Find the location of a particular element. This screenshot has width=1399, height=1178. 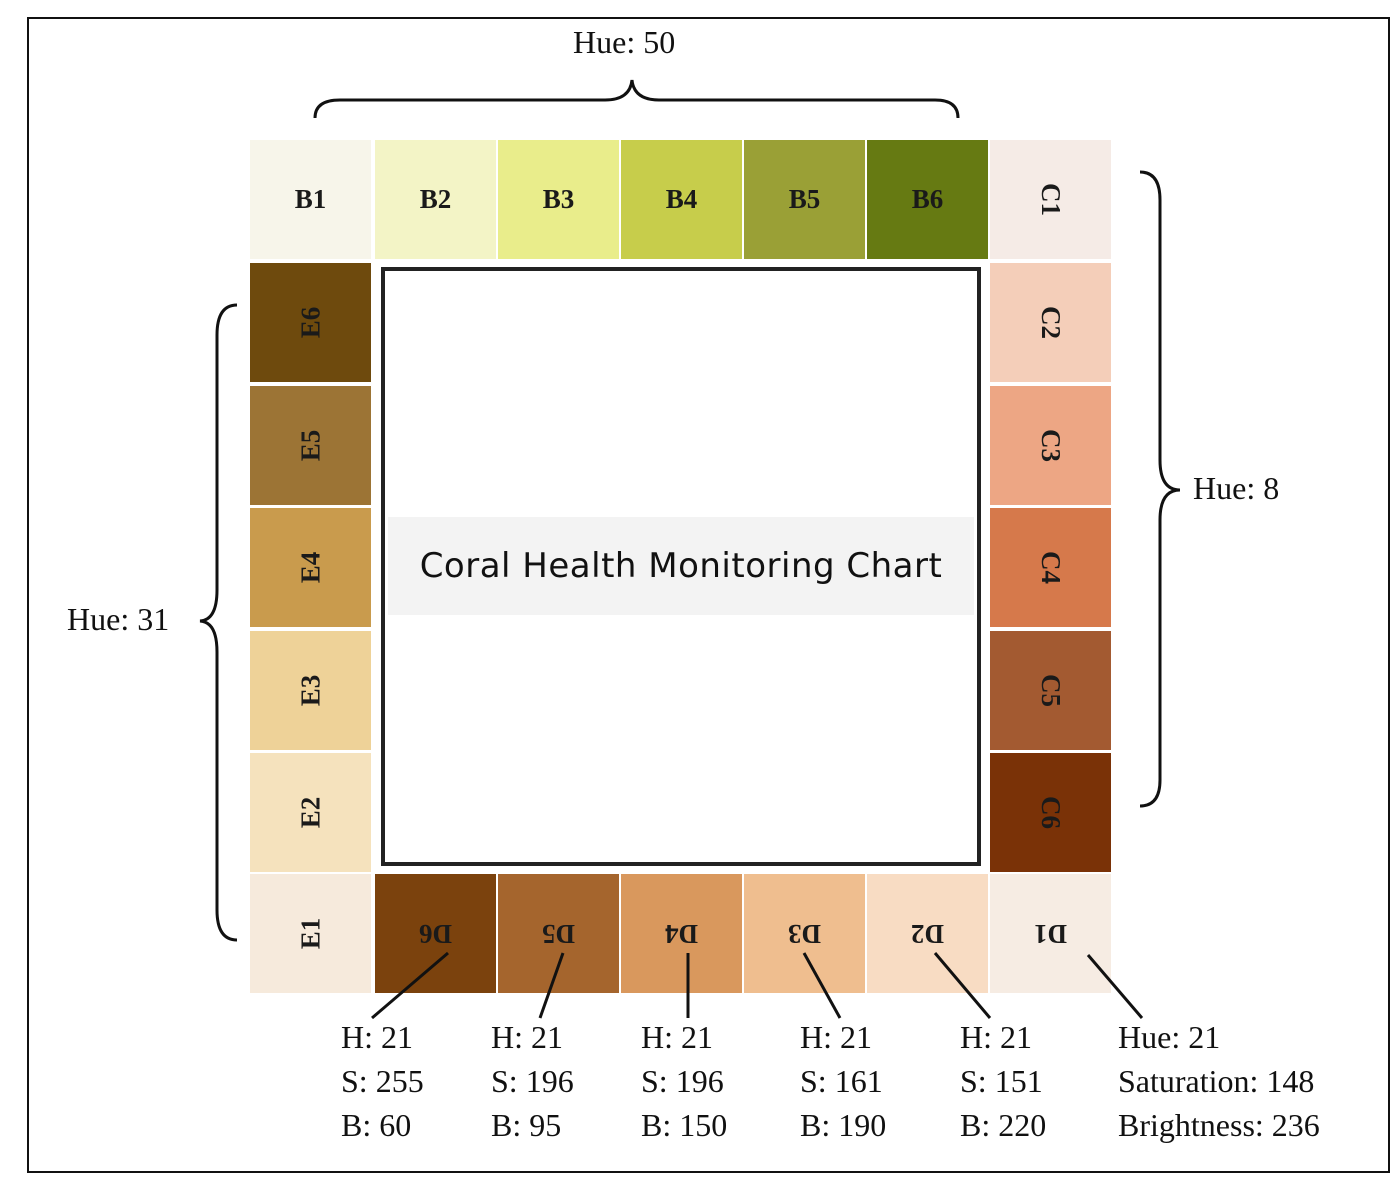

tile-label: B4 is located at coordinates (681, 199).